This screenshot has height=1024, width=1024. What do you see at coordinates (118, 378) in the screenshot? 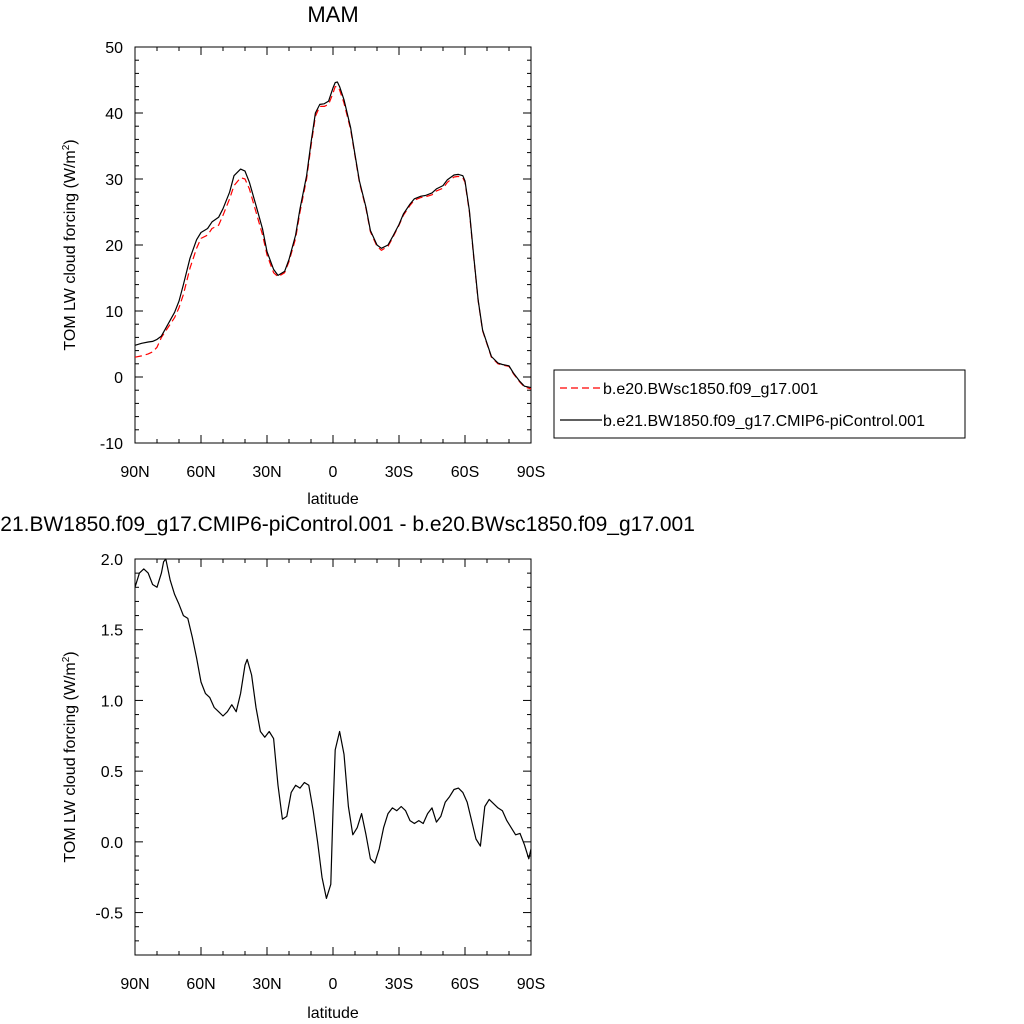
I see `y-tick-label: 0` at bounding box center [118, 378].